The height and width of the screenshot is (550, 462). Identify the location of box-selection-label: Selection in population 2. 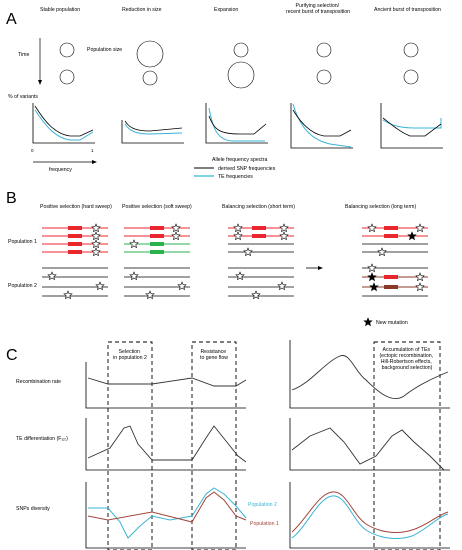
(130, 355).